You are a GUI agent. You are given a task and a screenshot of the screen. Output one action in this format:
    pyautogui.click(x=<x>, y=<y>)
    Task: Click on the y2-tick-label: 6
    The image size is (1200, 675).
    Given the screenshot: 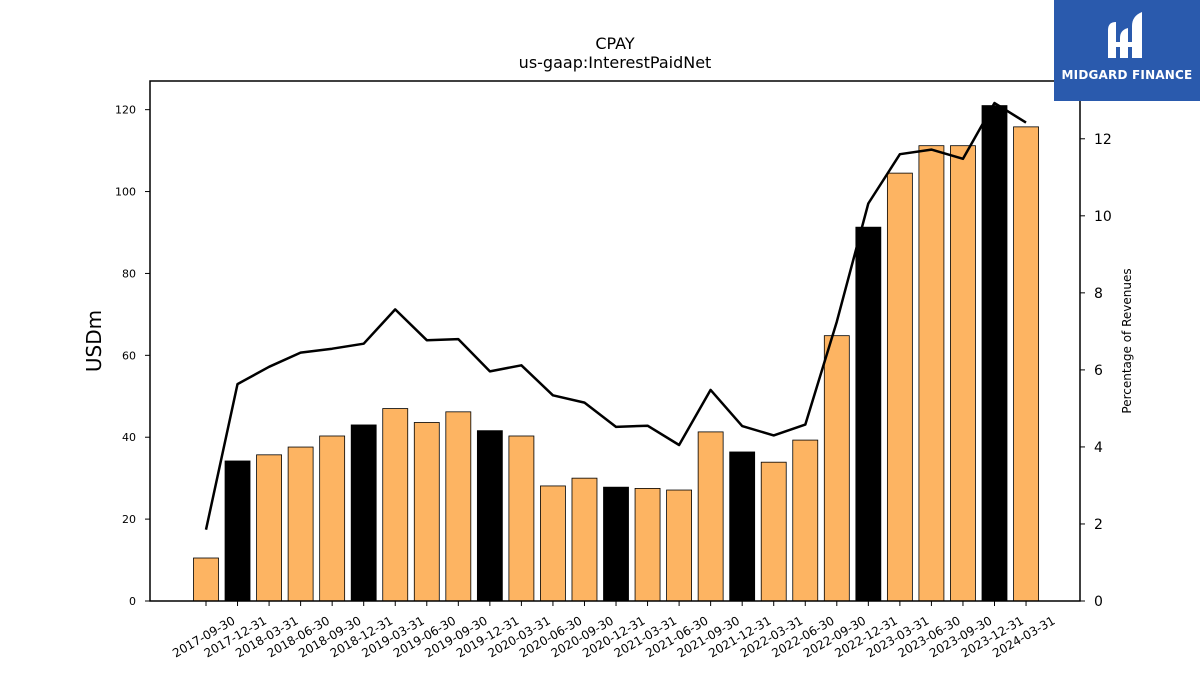 What is the action you would take?
    pyautogui.click(x=1098, y=371)
    